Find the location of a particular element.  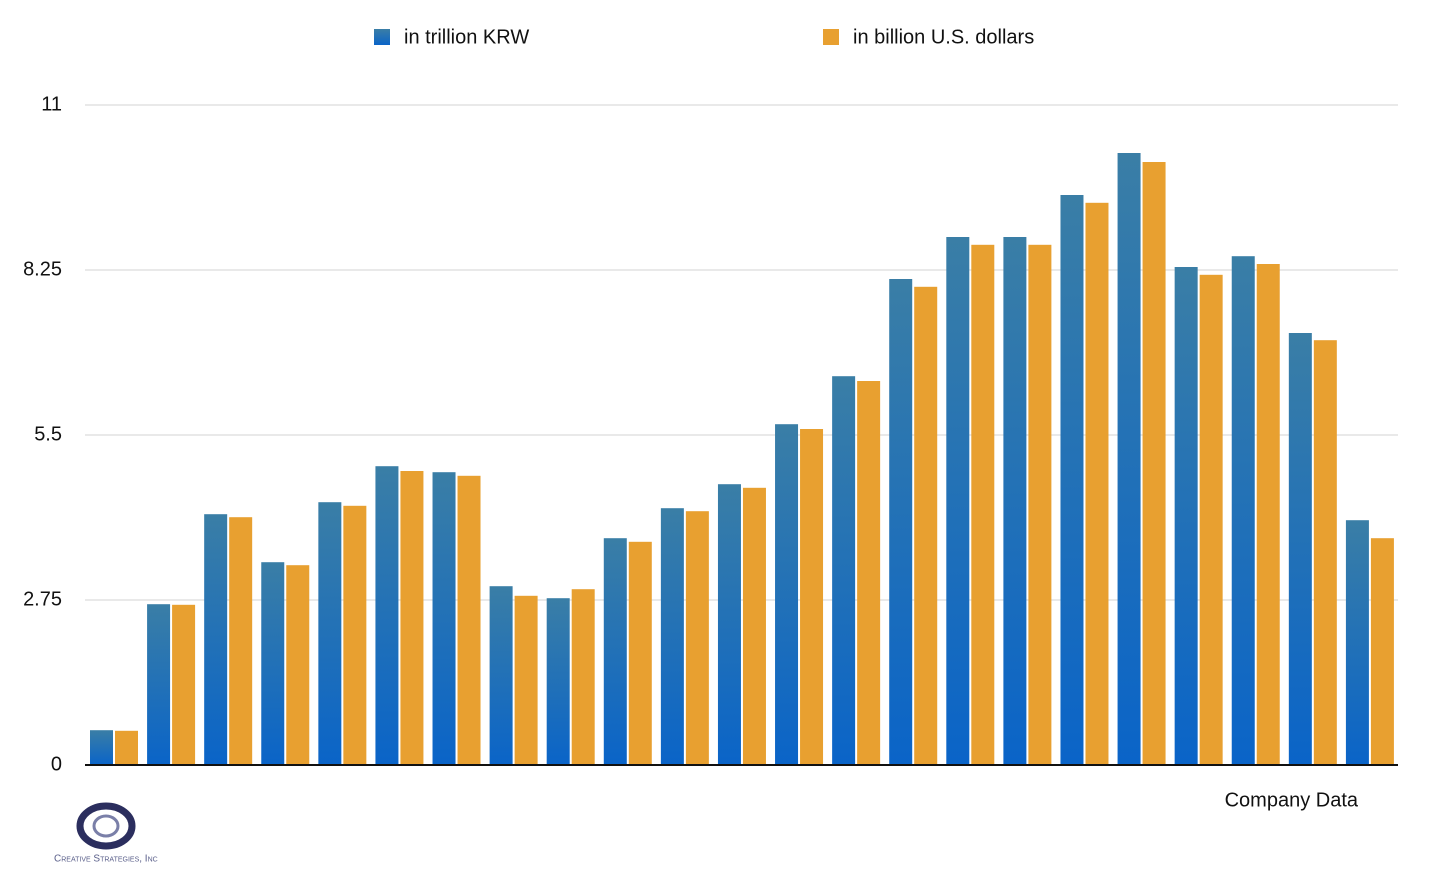

y-tick-label: 2.75 is located at coordinates (42, 599).